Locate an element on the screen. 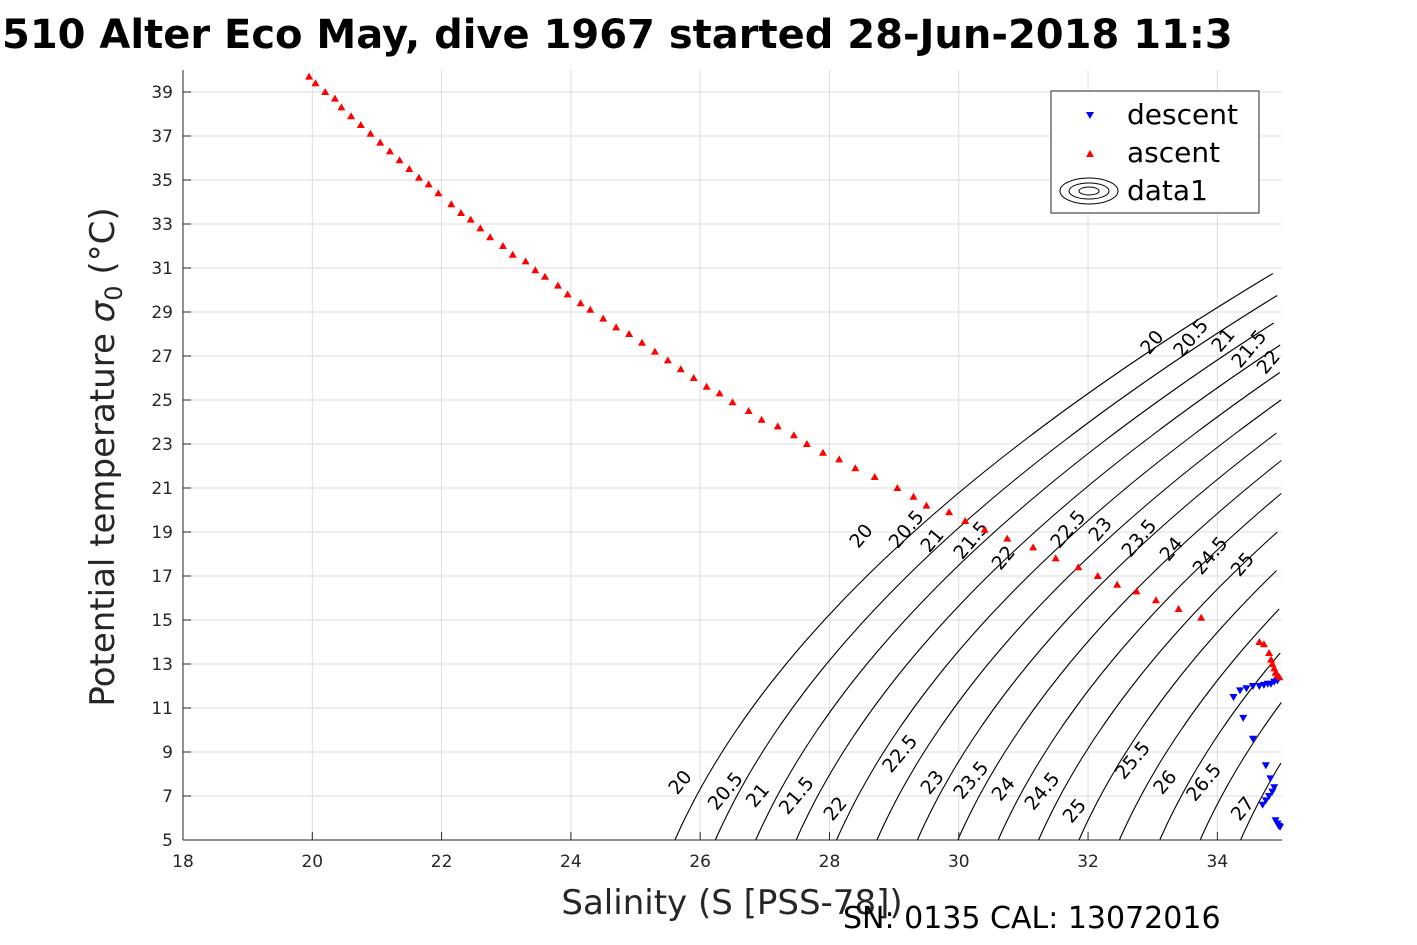 The image size is (1417, 945). legend: descent ascent data1 is located at coordinates (1155, 152).